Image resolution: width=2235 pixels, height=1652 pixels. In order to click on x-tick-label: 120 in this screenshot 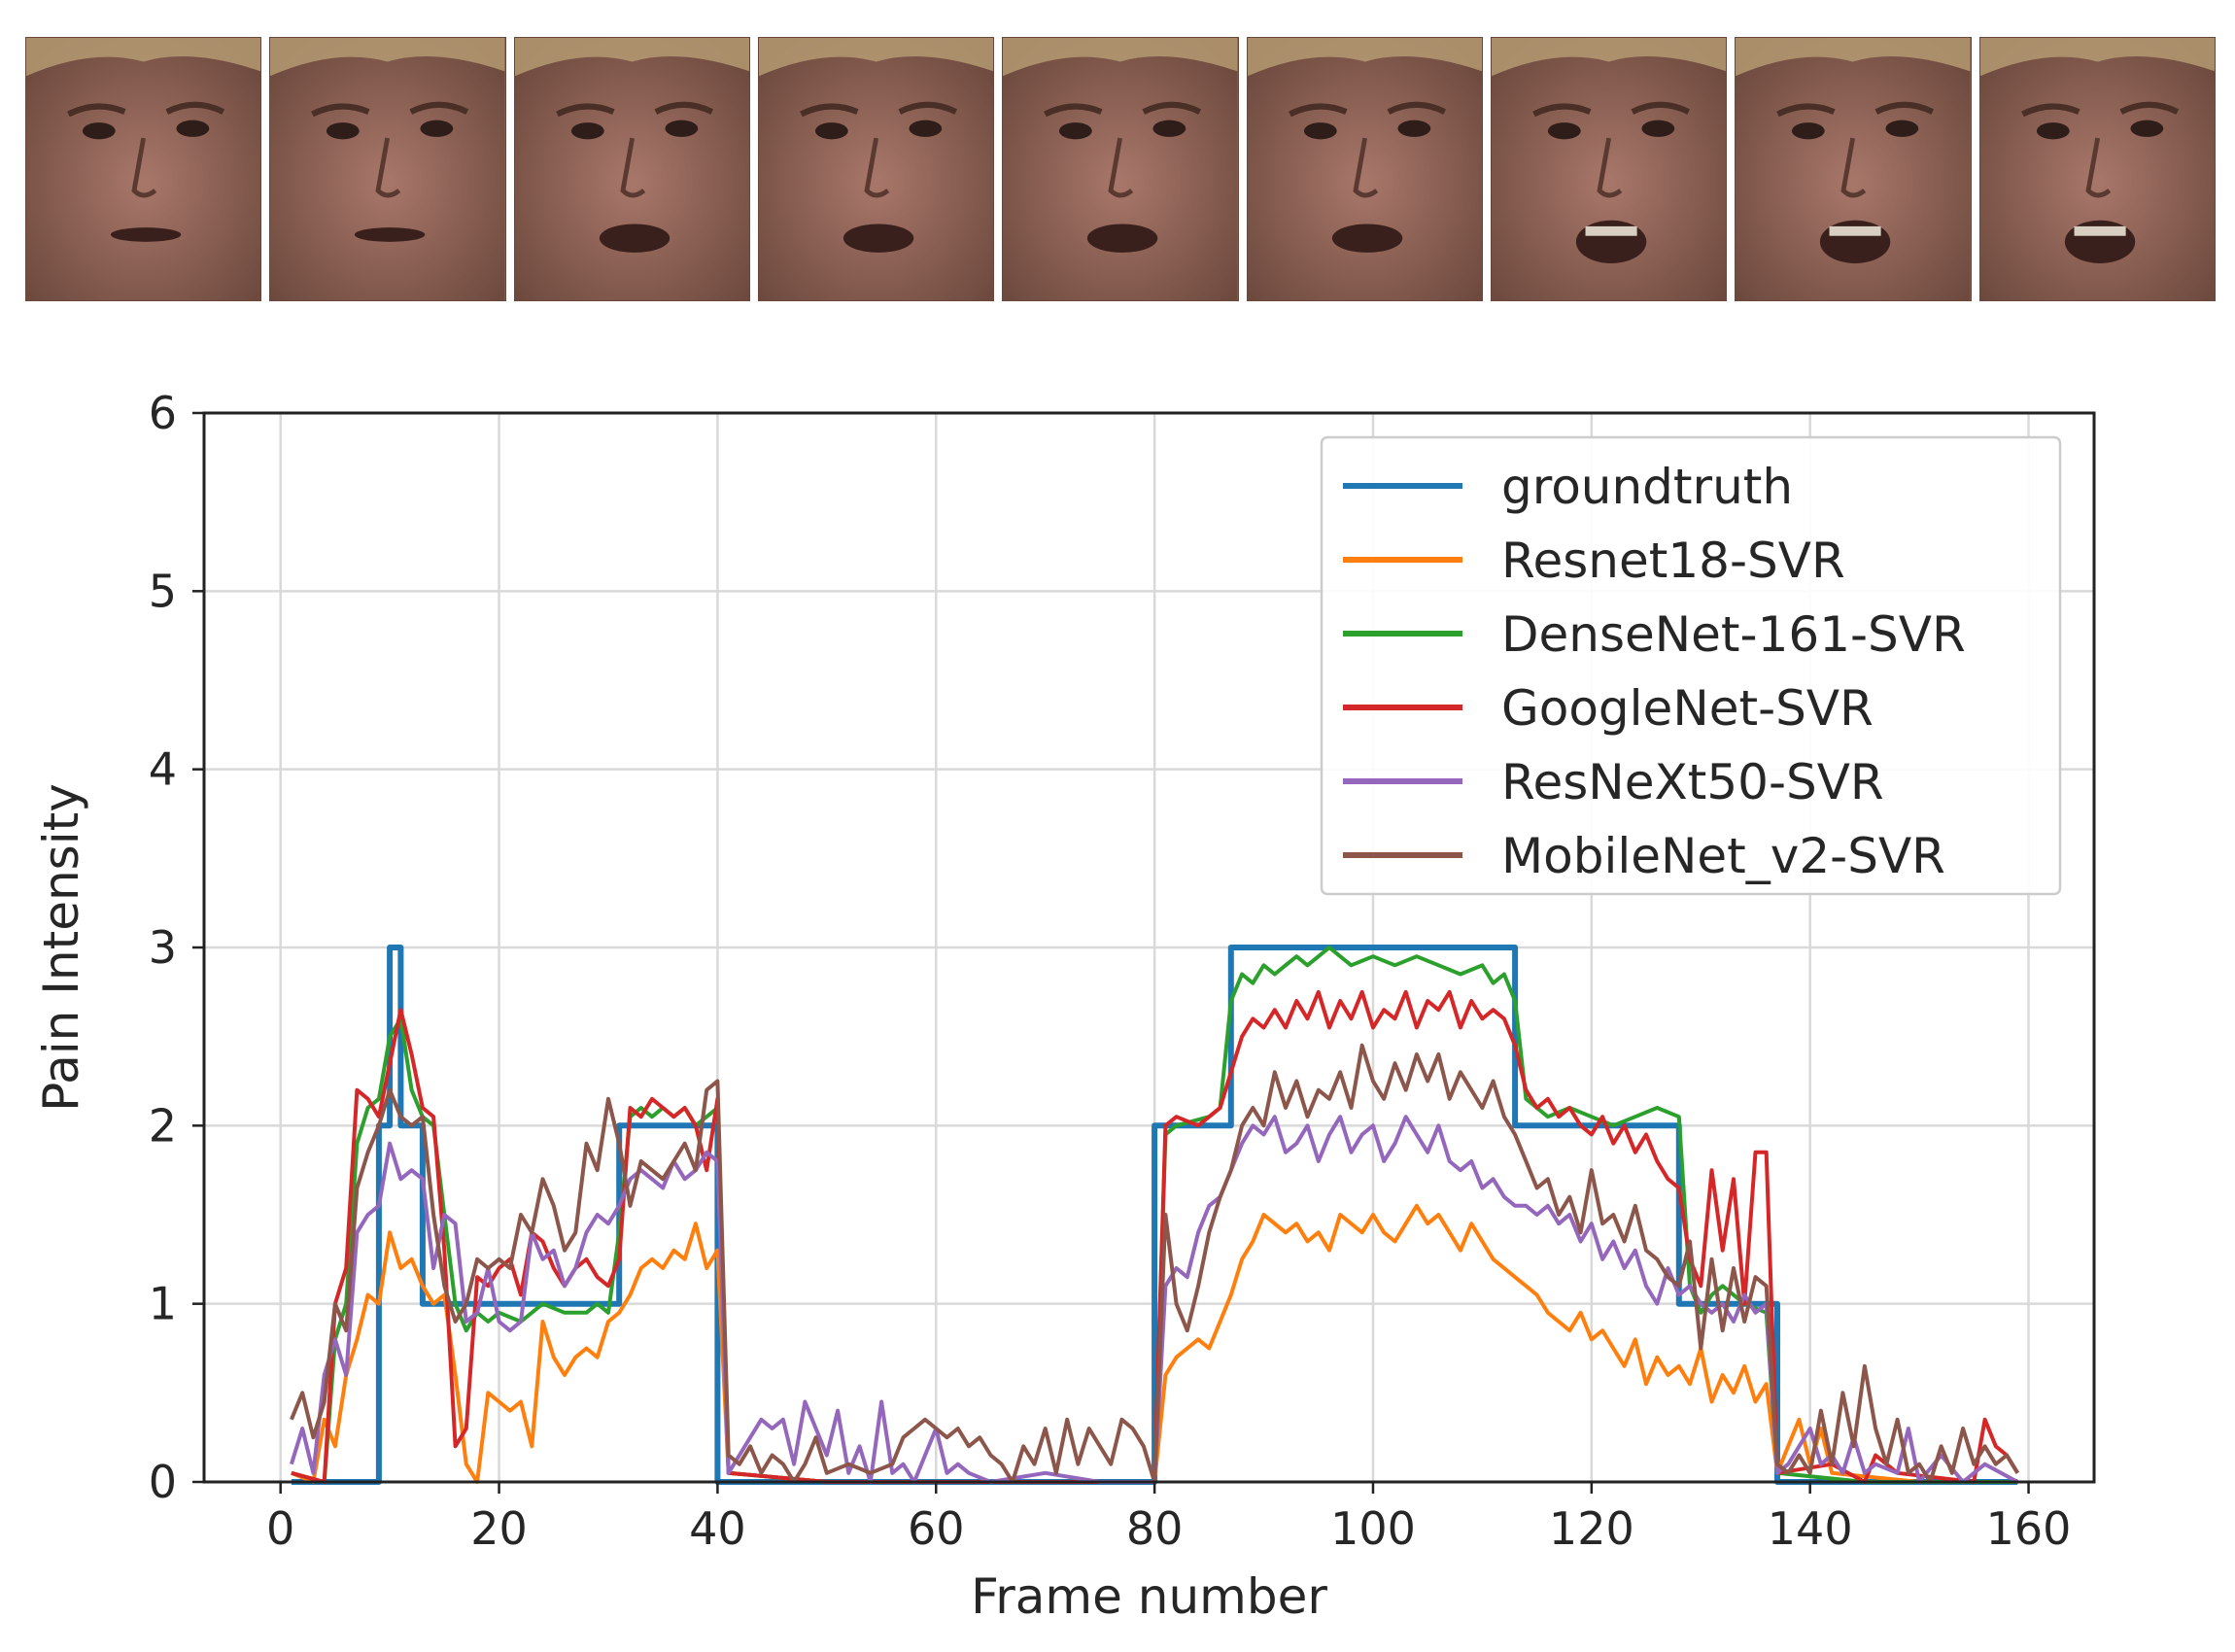, I will do `click(1591, 1529)`.